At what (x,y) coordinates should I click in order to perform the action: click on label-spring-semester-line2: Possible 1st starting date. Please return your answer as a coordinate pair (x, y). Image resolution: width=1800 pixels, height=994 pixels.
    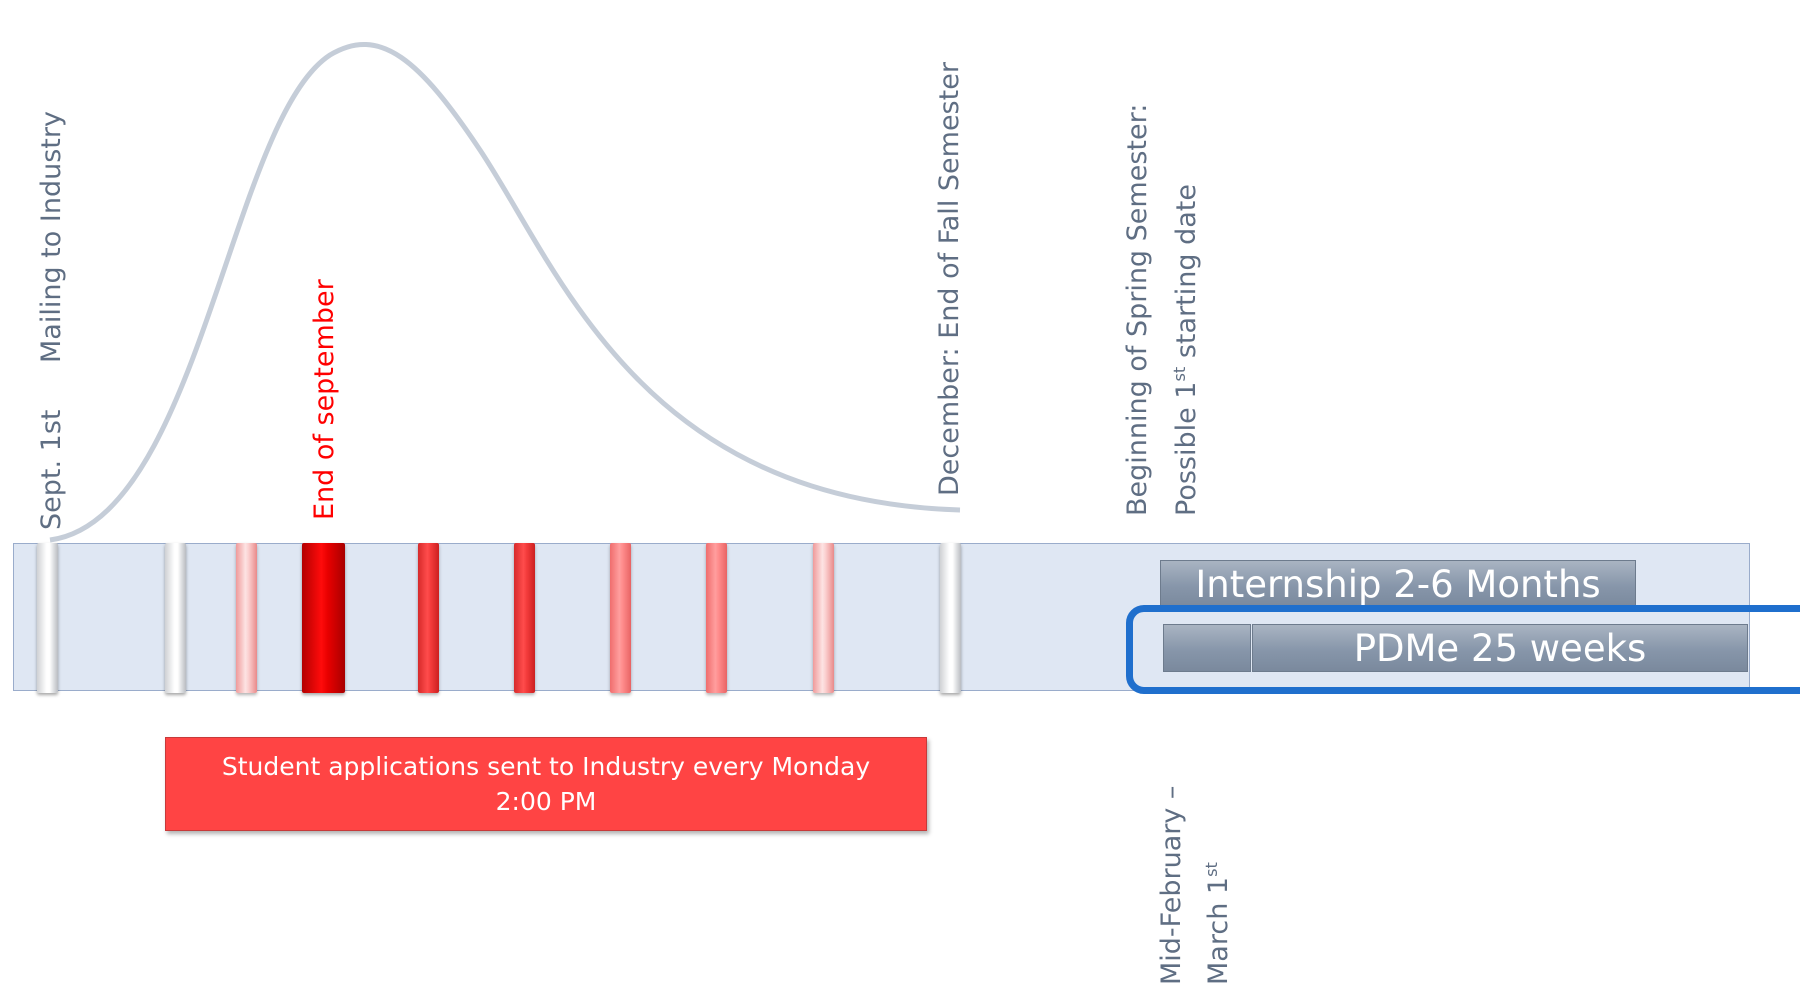
    Looking at the image, I should click on (1186, 350).